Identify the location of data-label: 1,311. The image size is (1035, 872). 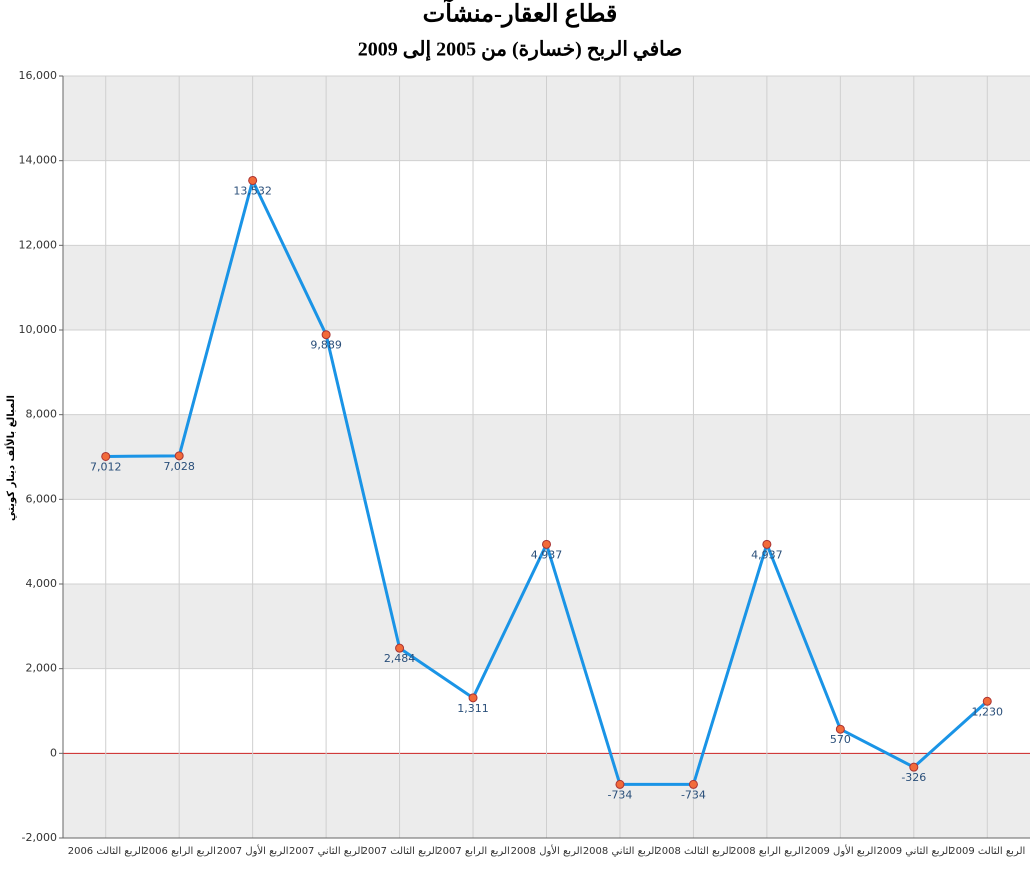
(473, 708).